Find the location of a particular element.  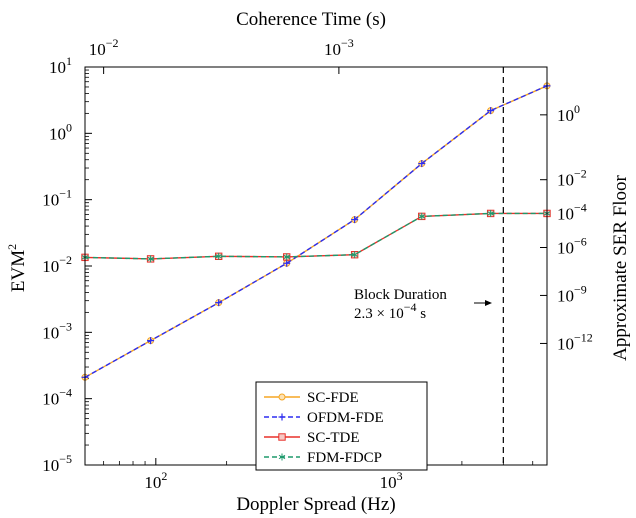

right-tick-label-0-base: 10 is located at coordinates (565, 115).